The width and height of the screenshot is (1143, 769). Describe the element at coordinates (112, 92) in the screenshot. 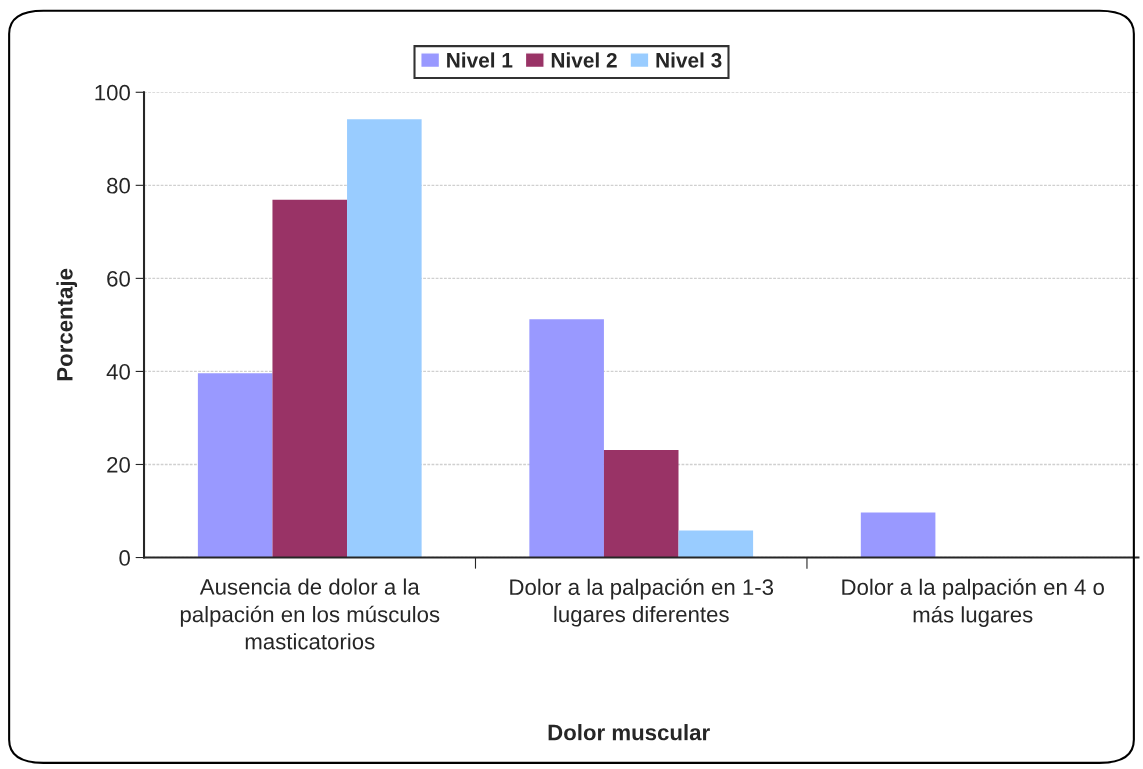

I see `y-tick-label: 100` at that location.